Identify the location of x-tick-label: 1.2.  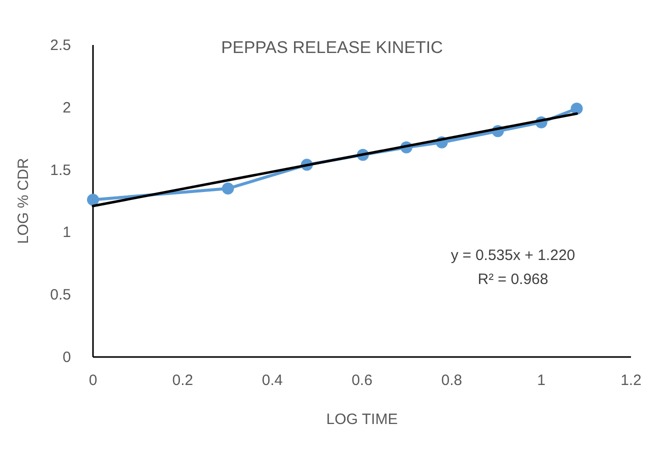
(631, 380).